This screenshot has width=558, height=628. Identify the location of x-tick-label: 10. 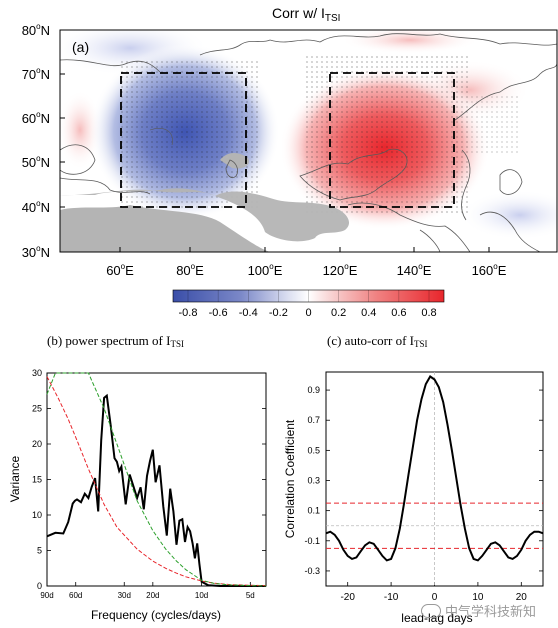
(478, 597).